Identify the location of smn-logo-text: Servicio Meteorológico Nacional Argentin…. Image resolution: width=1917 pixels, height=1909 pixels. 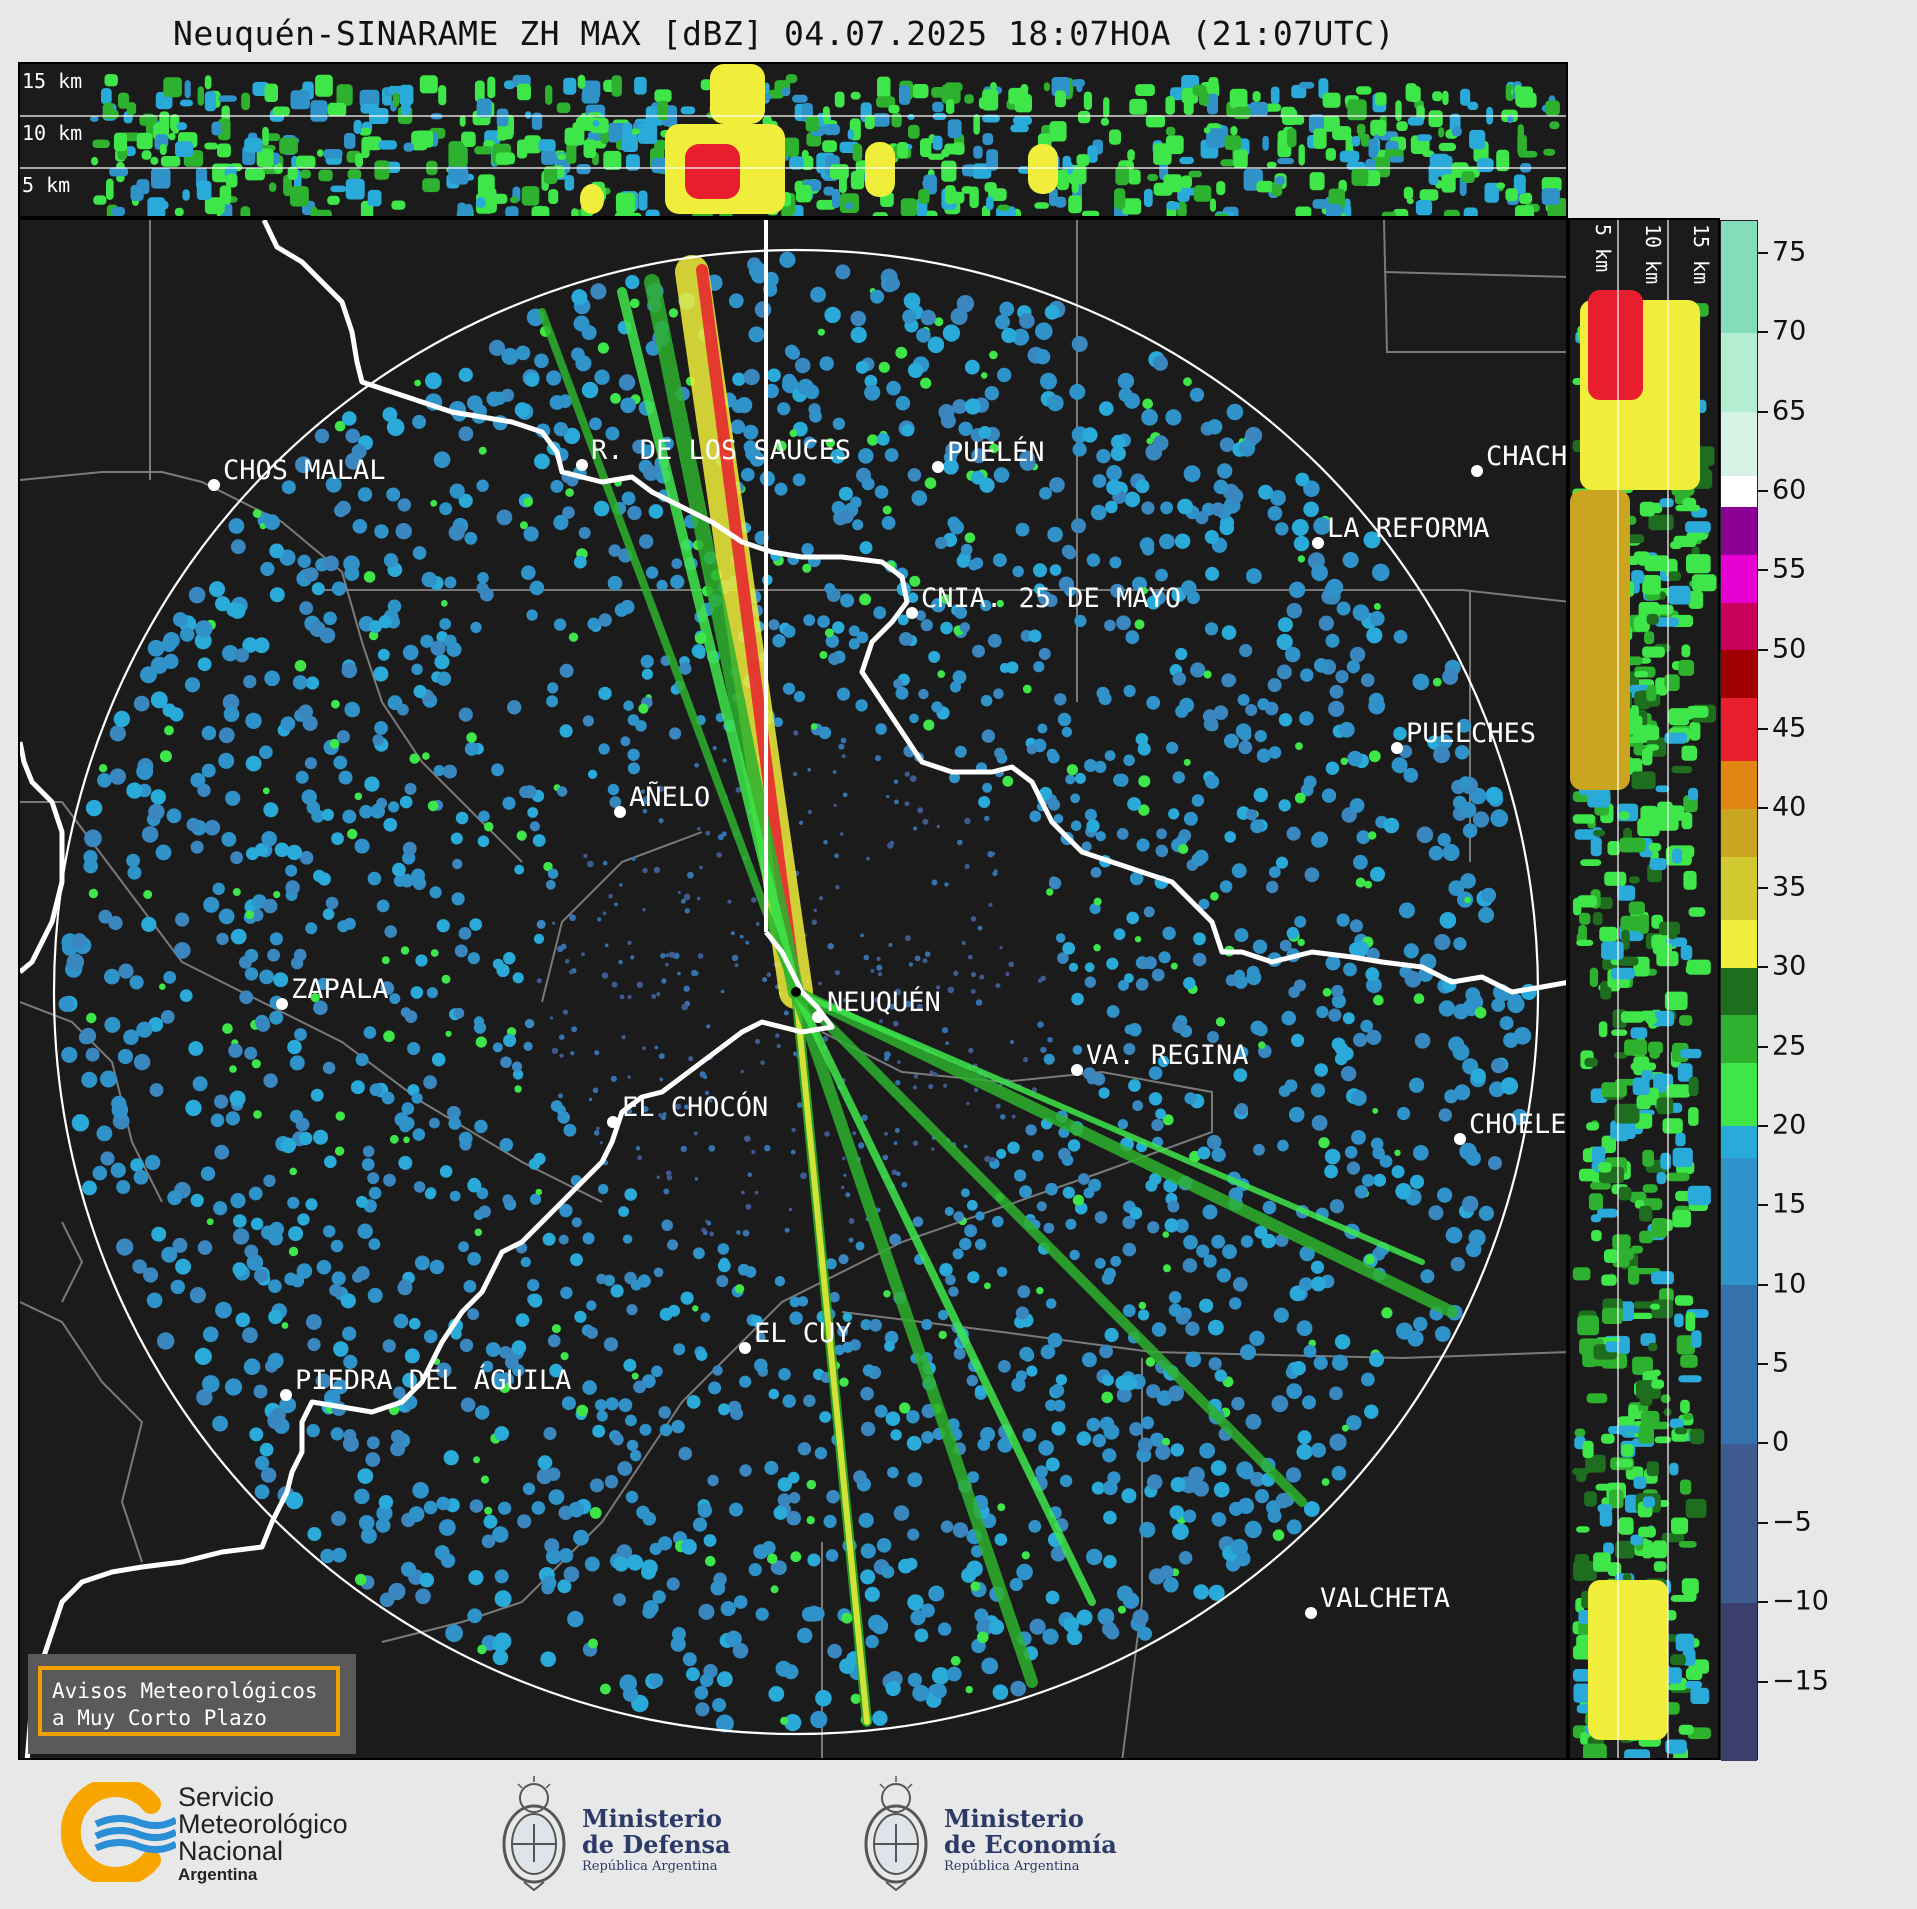
(263, 1834).